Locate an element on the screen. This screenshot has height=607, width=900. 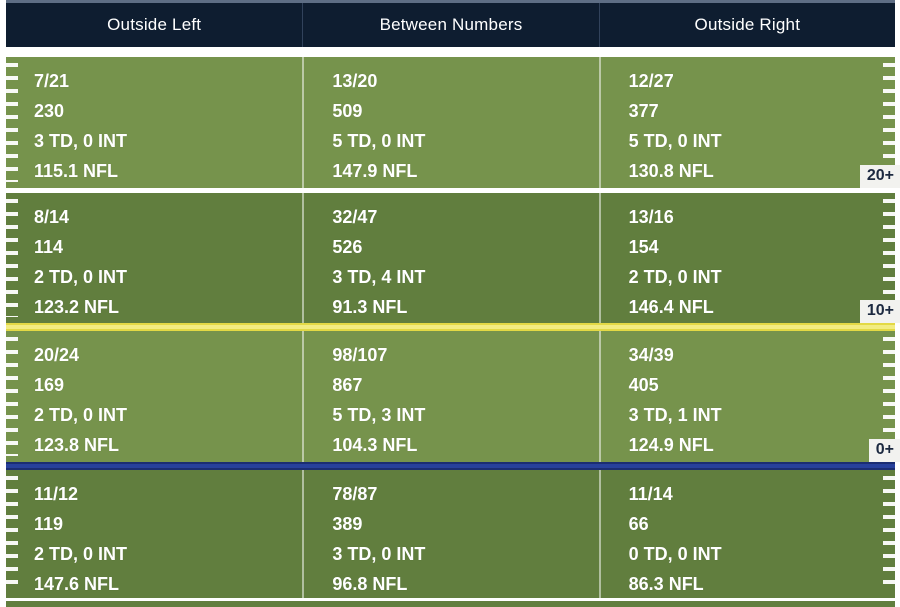
yards: 526 is located at coordinates (347, 247).